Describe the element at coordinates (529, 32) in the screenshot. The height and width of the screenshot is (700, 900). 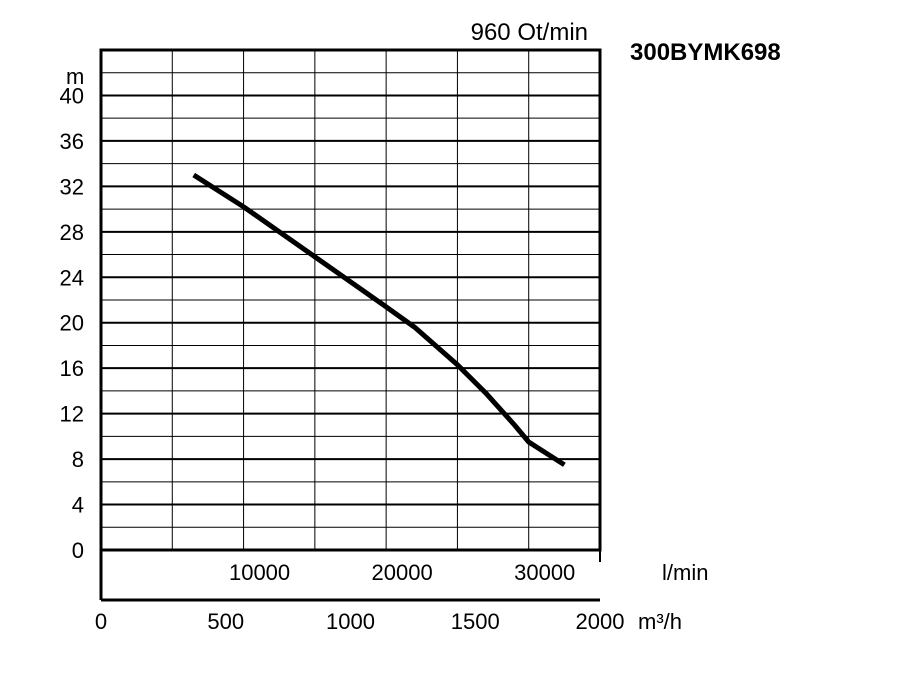
I see `chart-title: 960 Ot/min` at that location.